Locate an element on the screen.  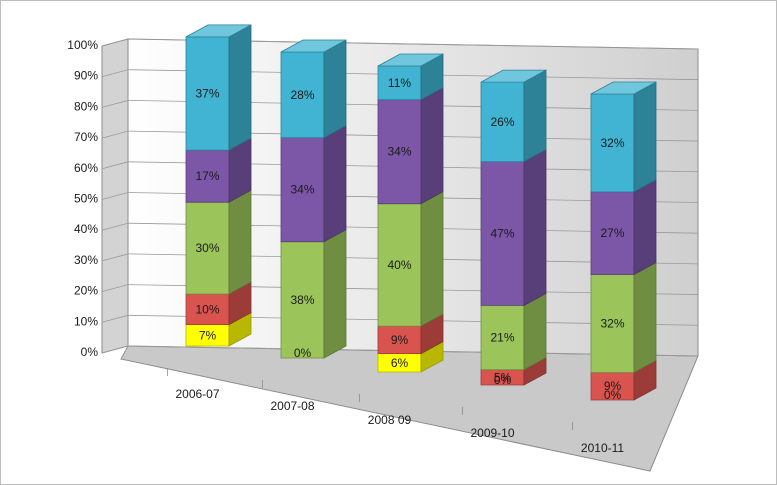
y-tick-label: 100% is located at coordinates (82, 45).